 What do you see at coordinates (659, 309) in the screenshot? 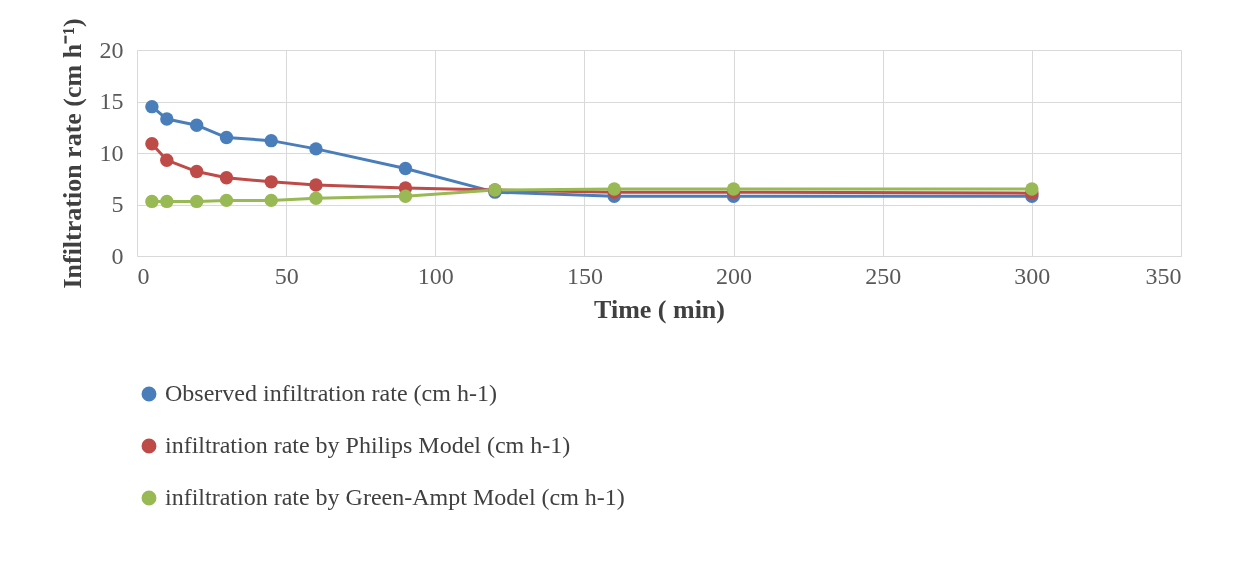
I see `x-axis-title: Time ( min)` at bounding box center [659, 309].